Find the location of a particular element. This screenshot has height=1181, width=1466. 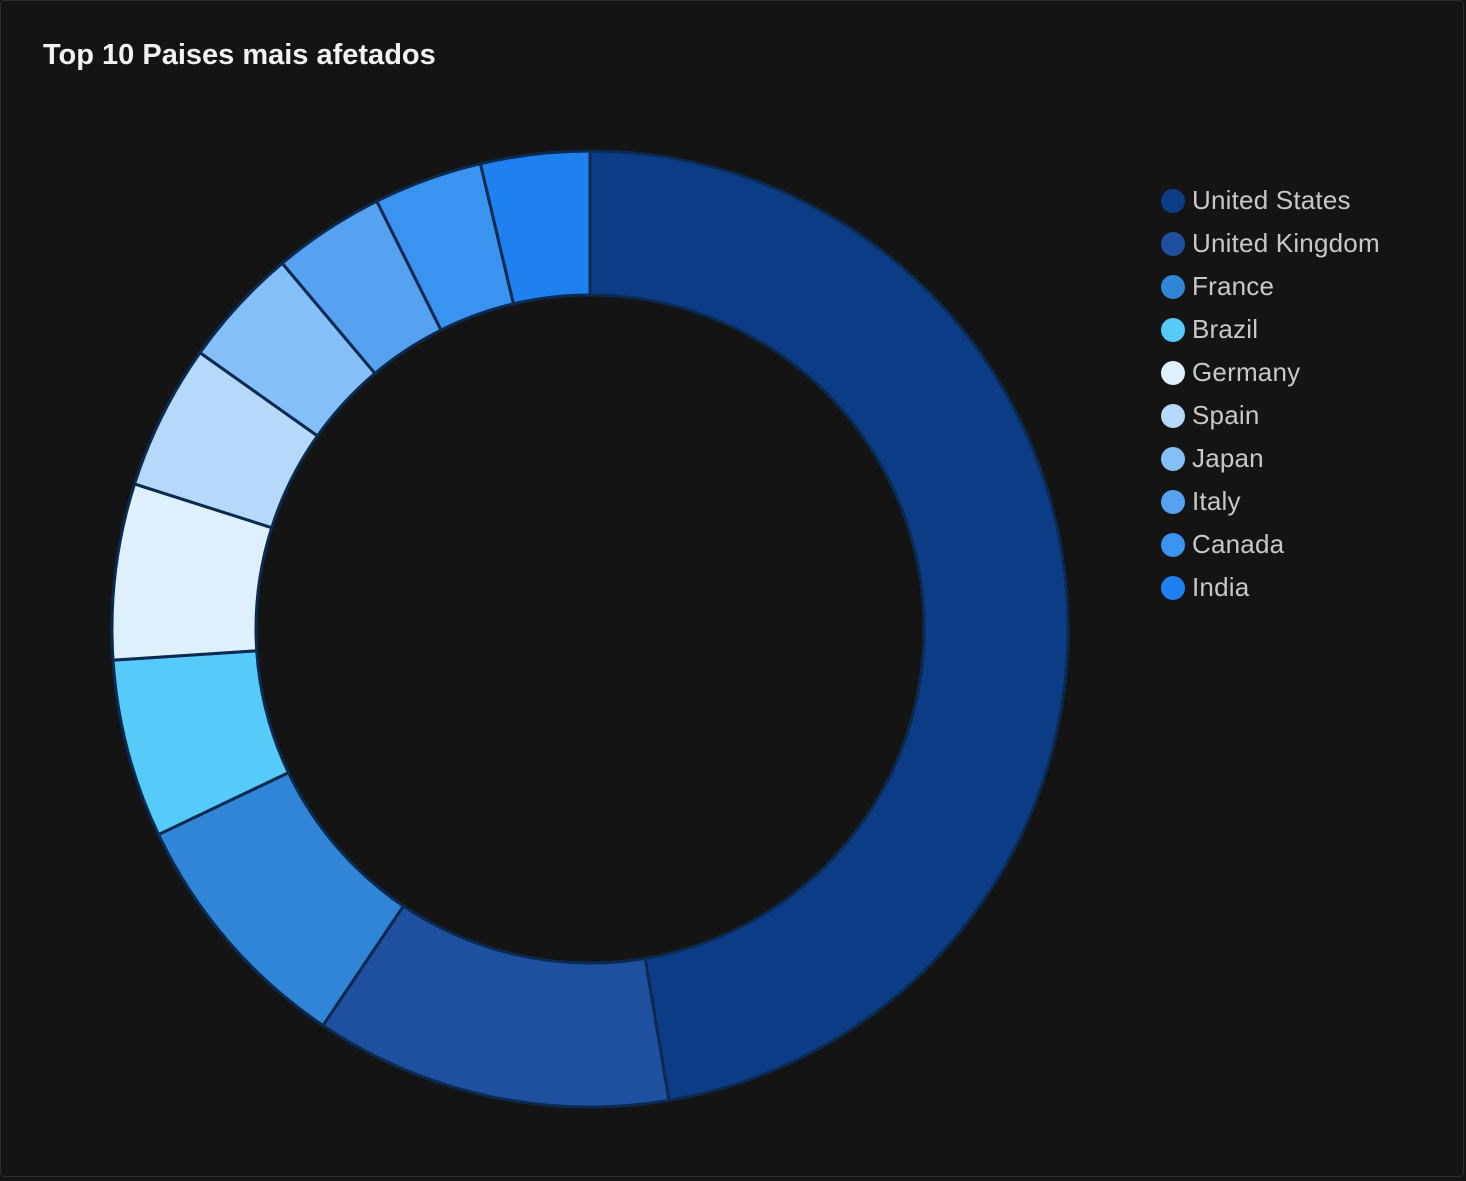

legend-label: Brazil is located at coordinates (1225, 329).